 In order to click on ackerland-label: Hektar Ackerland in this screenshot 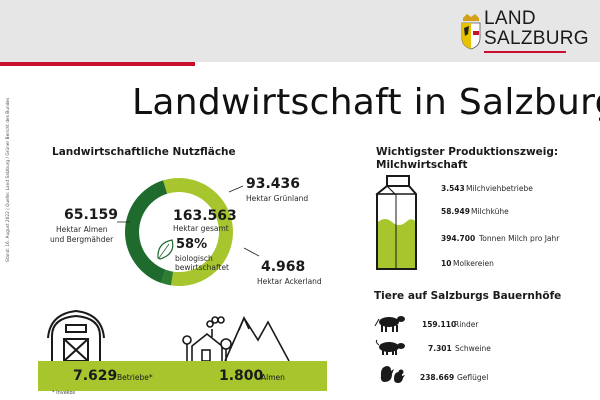, I will do `click(289, 281)`.